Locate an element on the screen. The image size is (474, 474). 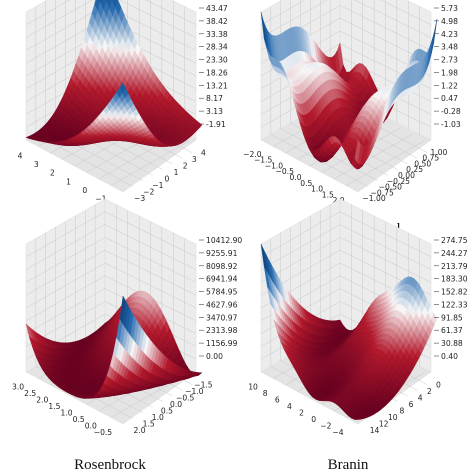
z-tick-label: 2.73 is located at coordinates (449, 60).